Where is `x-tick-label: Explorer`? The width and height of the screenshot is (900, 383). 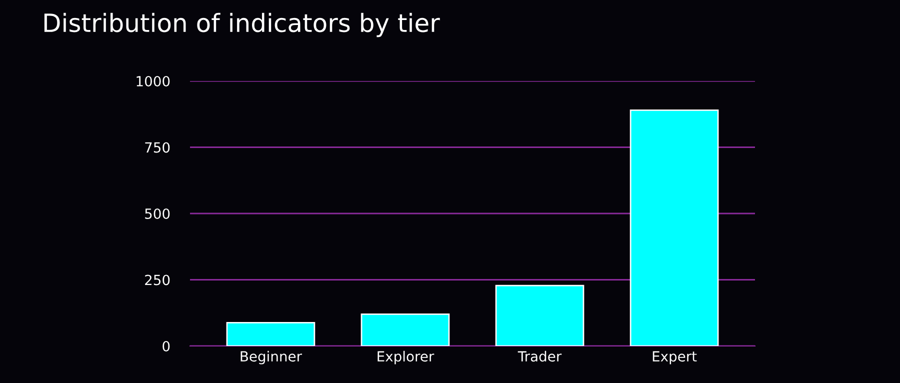
x-tick-label: Explorer is located at coordinates (406, 357).